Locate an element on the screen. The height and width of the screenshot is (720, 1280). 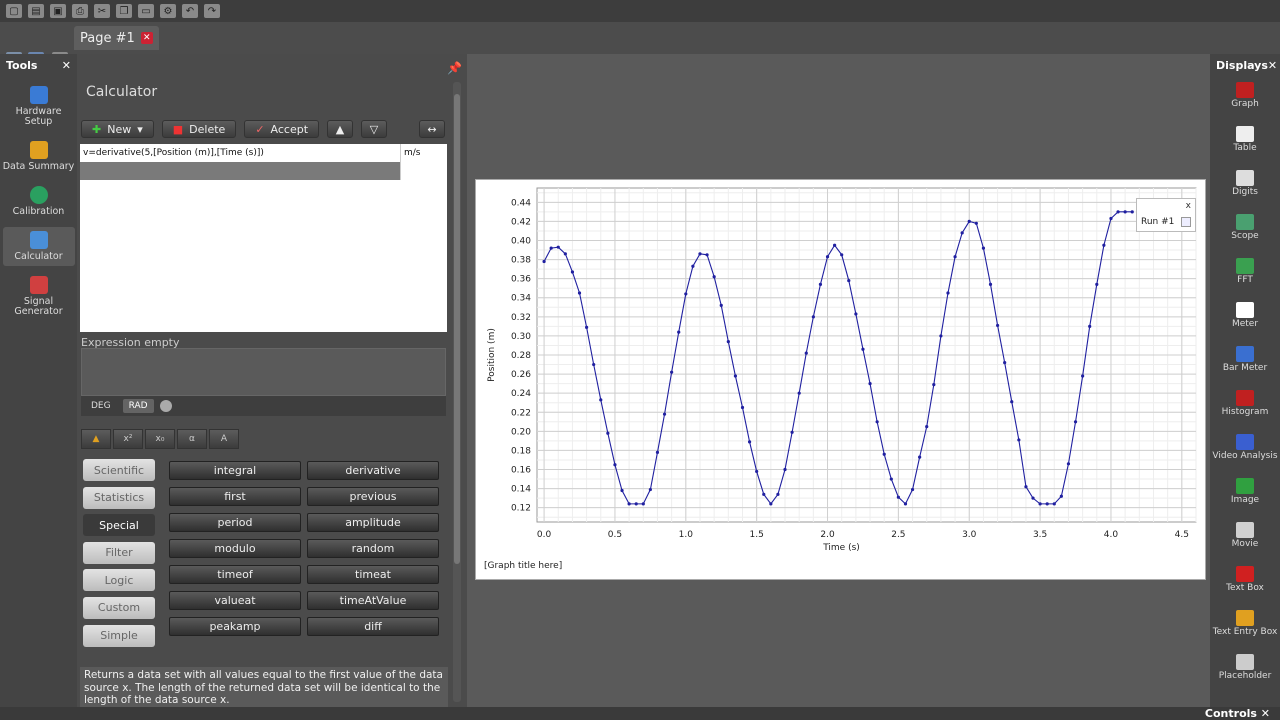
func-timeat-button: timeat is located at coordinates (373, 574).